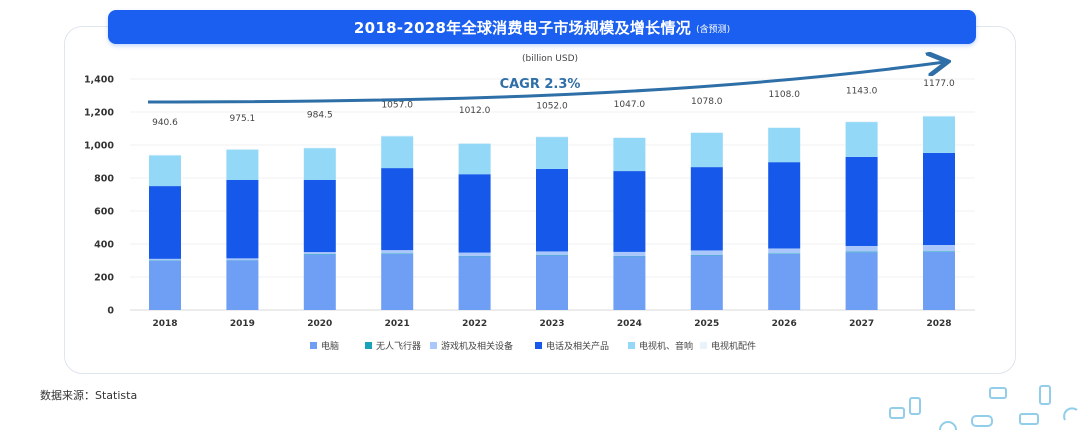 This screenshot has width=1080, height=439. Describe the element at coordinates (666, 346) in the screenshot. I see `legend-label: 电视机、音响` at that location.